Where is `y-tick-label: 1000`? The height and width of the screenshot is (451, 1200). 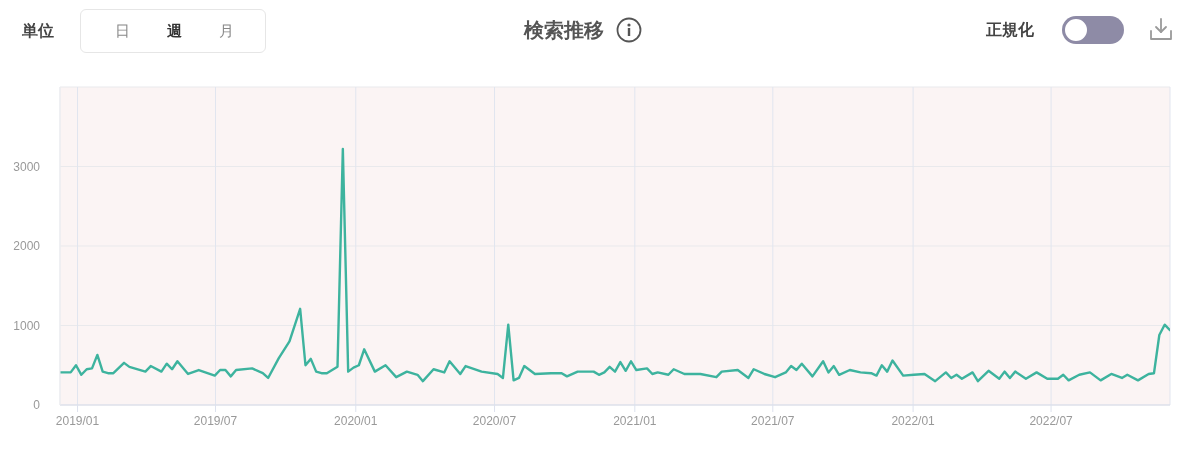
y-tick-label: 1000 is located at coordinates (27, 325).